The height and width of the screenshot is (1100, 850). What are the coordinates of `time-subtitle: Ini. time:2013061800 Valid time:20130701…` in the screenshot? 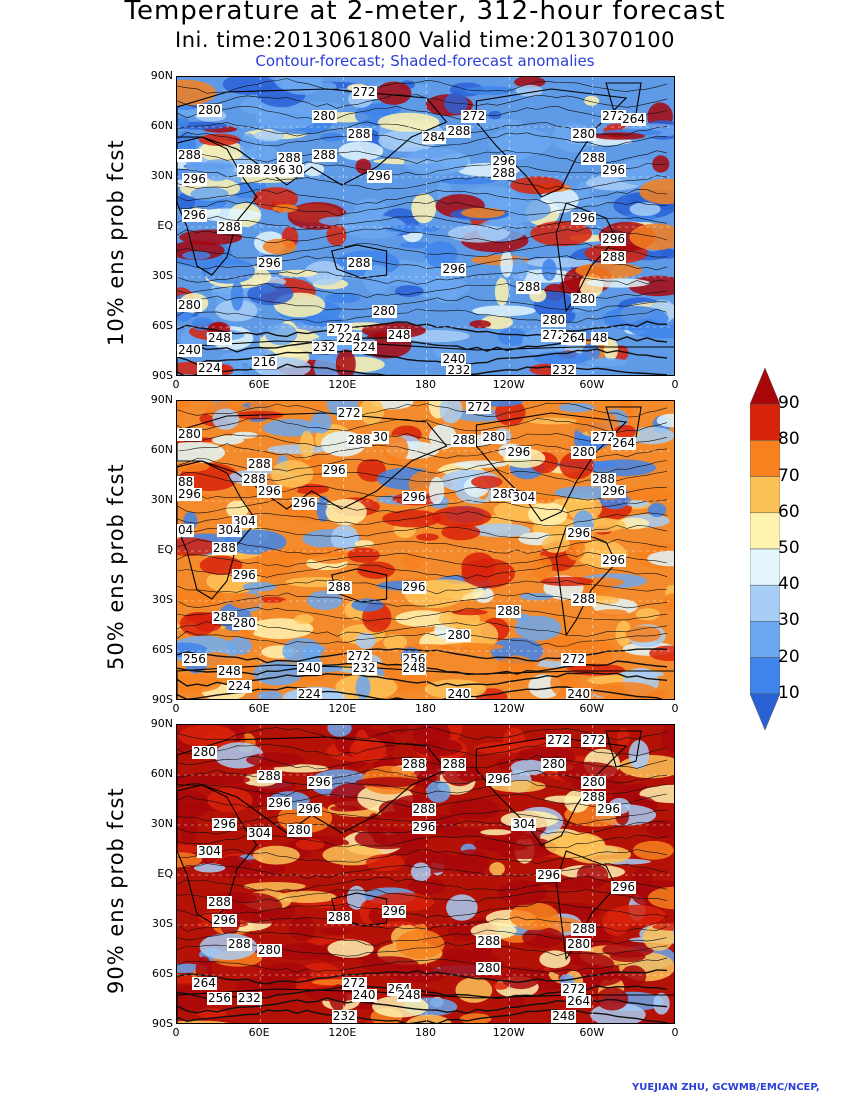 It's located at (425, 40).